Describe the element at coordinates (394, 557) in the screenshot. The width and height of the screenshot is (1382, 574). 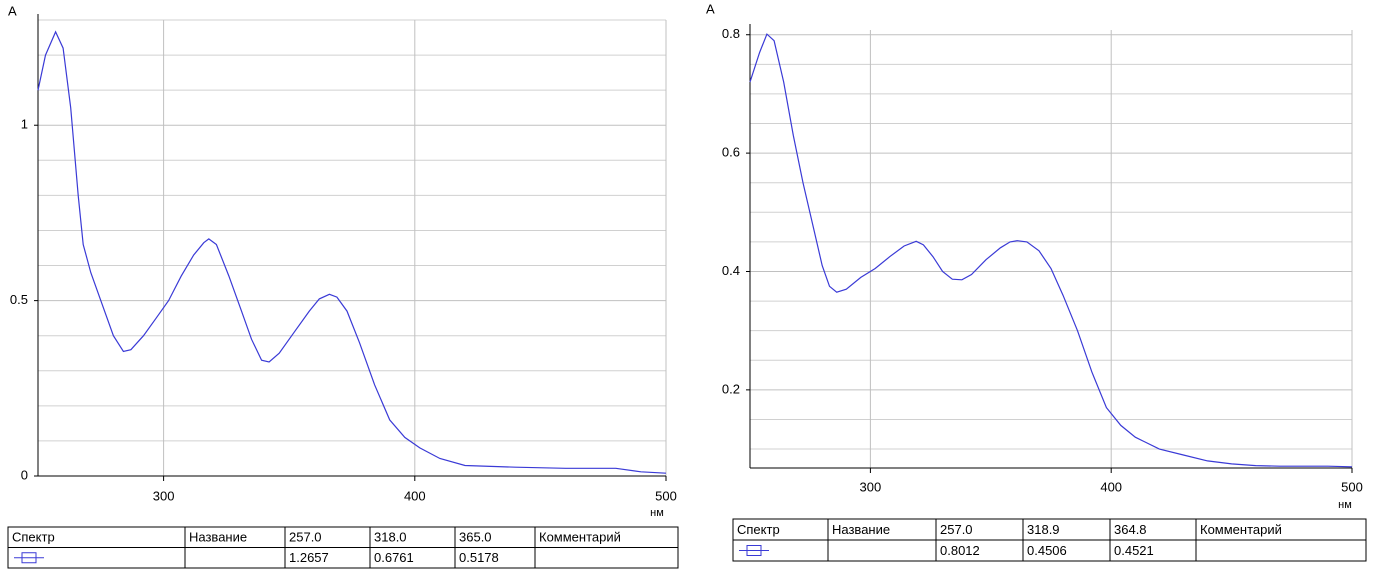
I see `table-value-cell: 0.6761` at that location.